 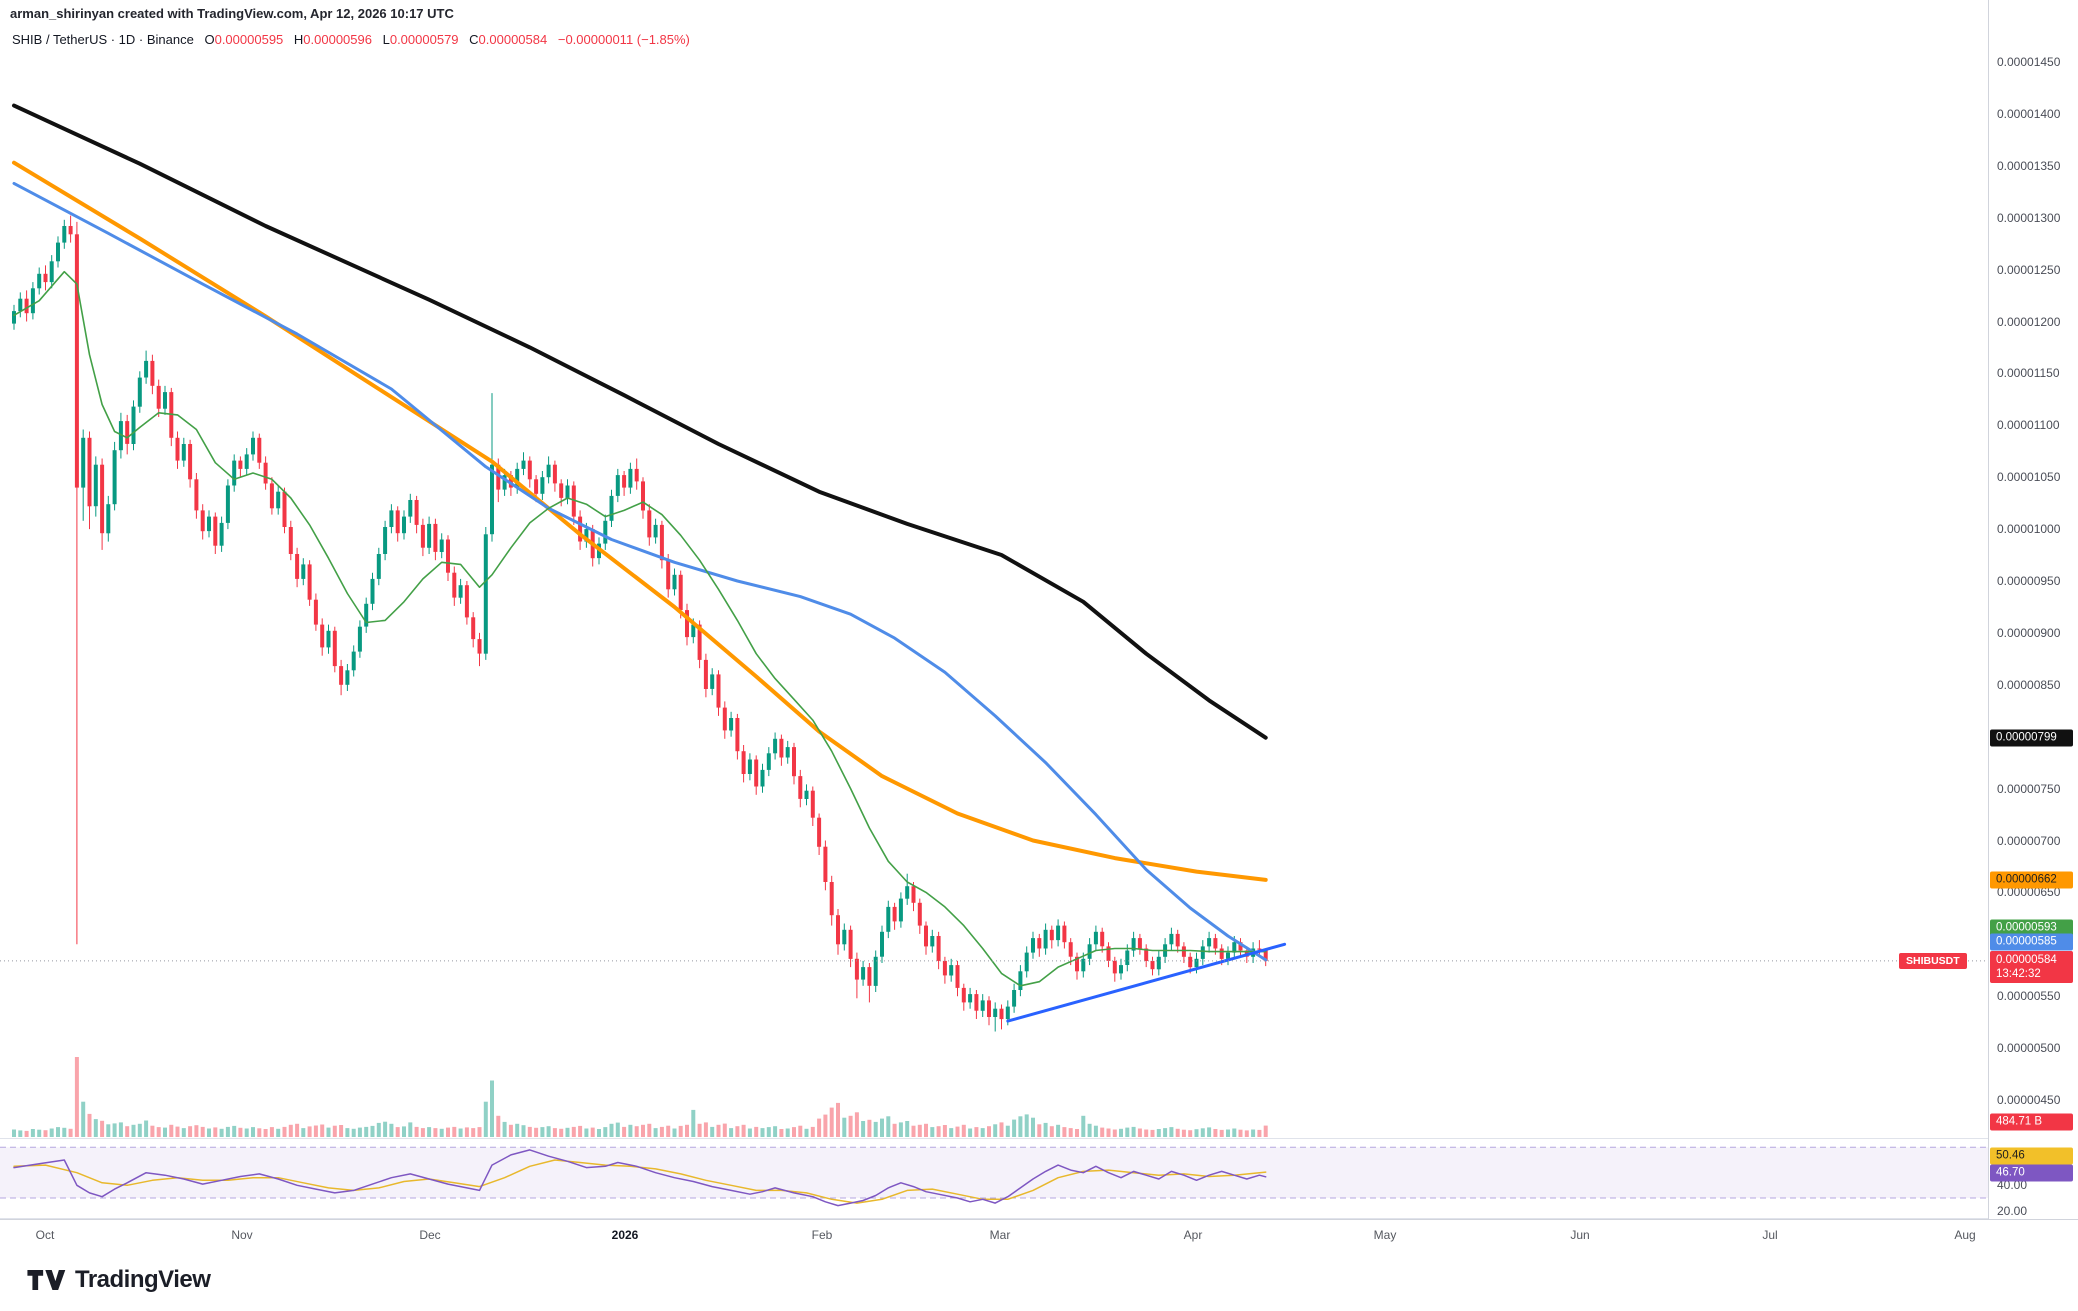 I want to click on bar-countdown: 13:42:32, so click(x=2018, y=974).